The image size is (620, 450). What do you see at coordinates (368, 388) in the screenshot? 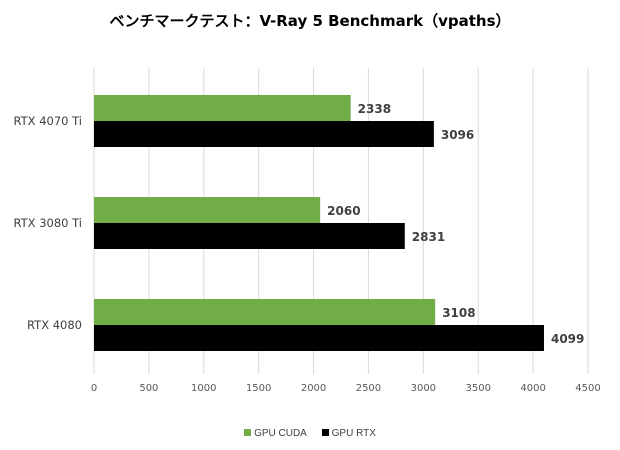
I see `x-tick-label-2500: 2500` at bounding box center [368, 388].